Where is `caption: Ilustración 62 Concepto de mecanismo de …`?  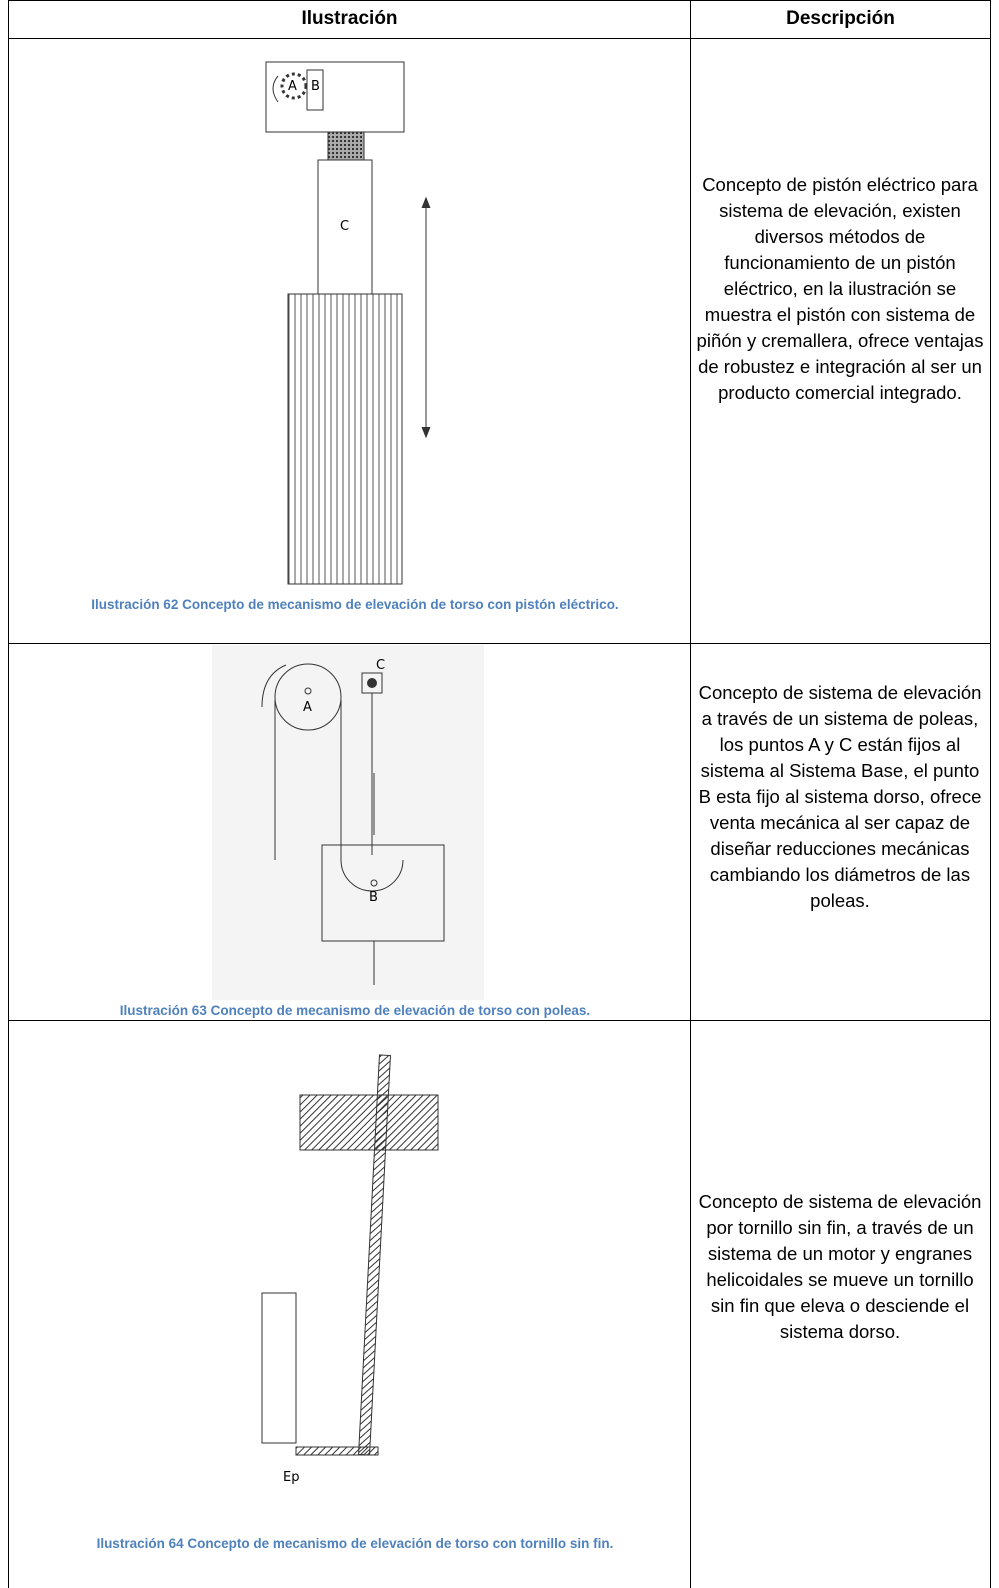
caption: Ilustración 62 Concepto de mecanismo de … is located at coordinates (355, 604).